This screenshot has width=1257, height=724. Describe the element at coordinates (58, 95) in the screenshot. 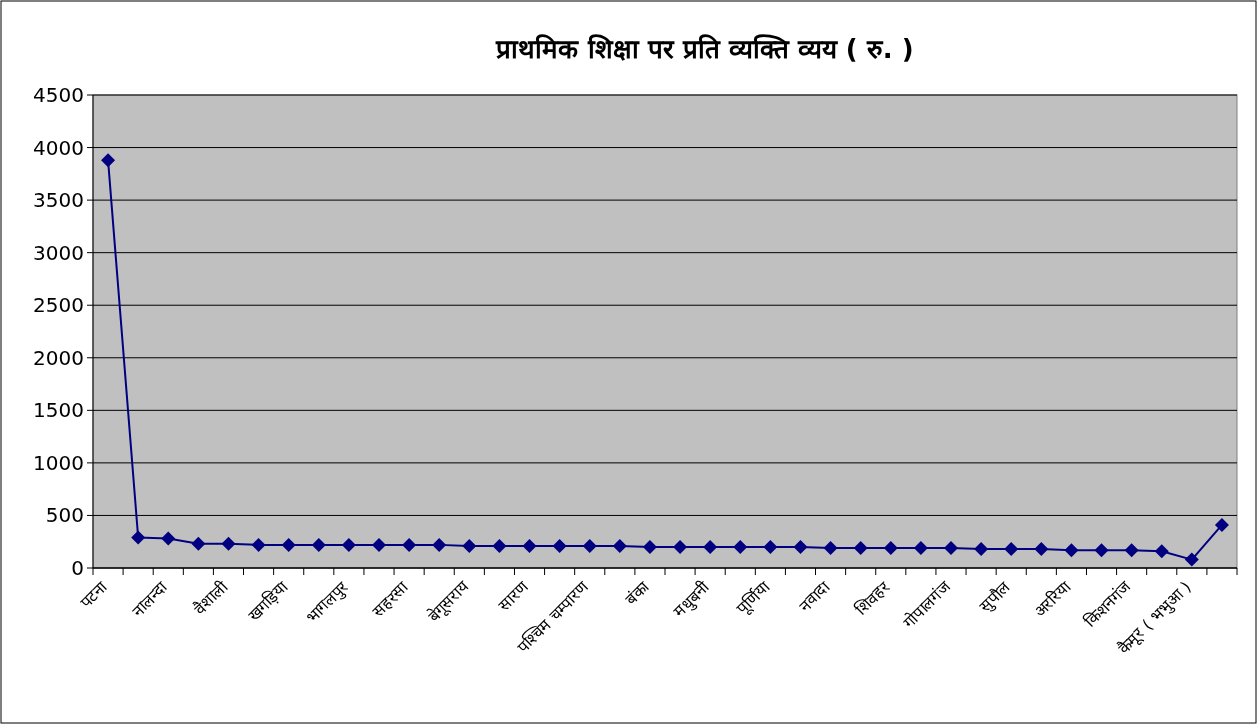

I see `y-tick-label: 4500` at that location.